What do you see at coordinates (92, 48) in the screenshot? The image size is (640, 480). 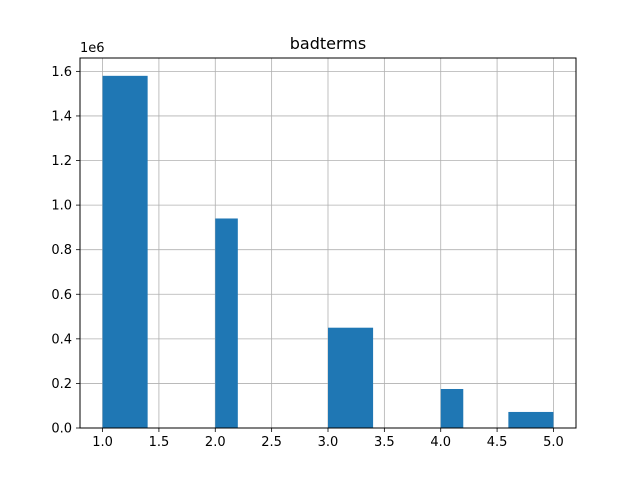 I see `y-offset-label: 1e6` at bounding box center [92, 48].